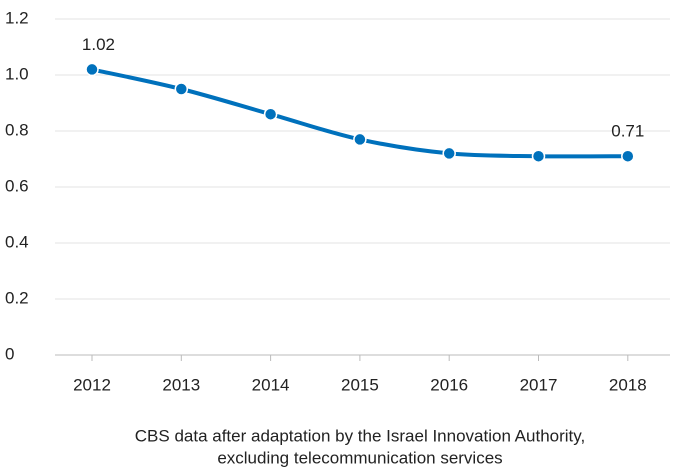 This screenshot has height=470, width=679. Describe the element at coordinates (17, 241) in the screenshot. I see `y-tick-label: 0.4` at that location.